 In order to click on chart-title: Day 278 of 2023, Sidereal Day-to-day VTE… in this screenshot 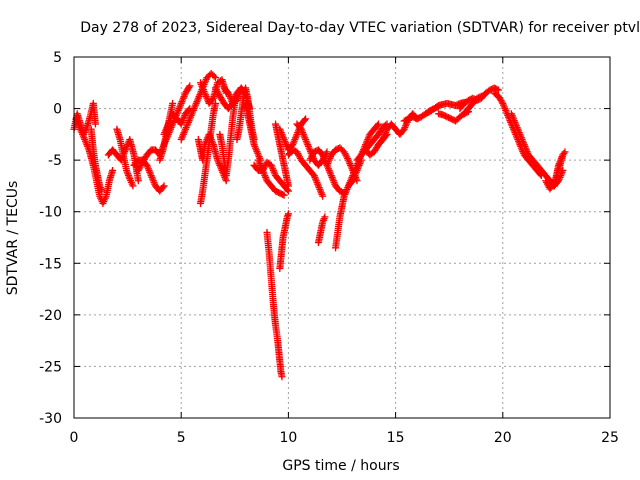, I will do `click(360, 28)`.